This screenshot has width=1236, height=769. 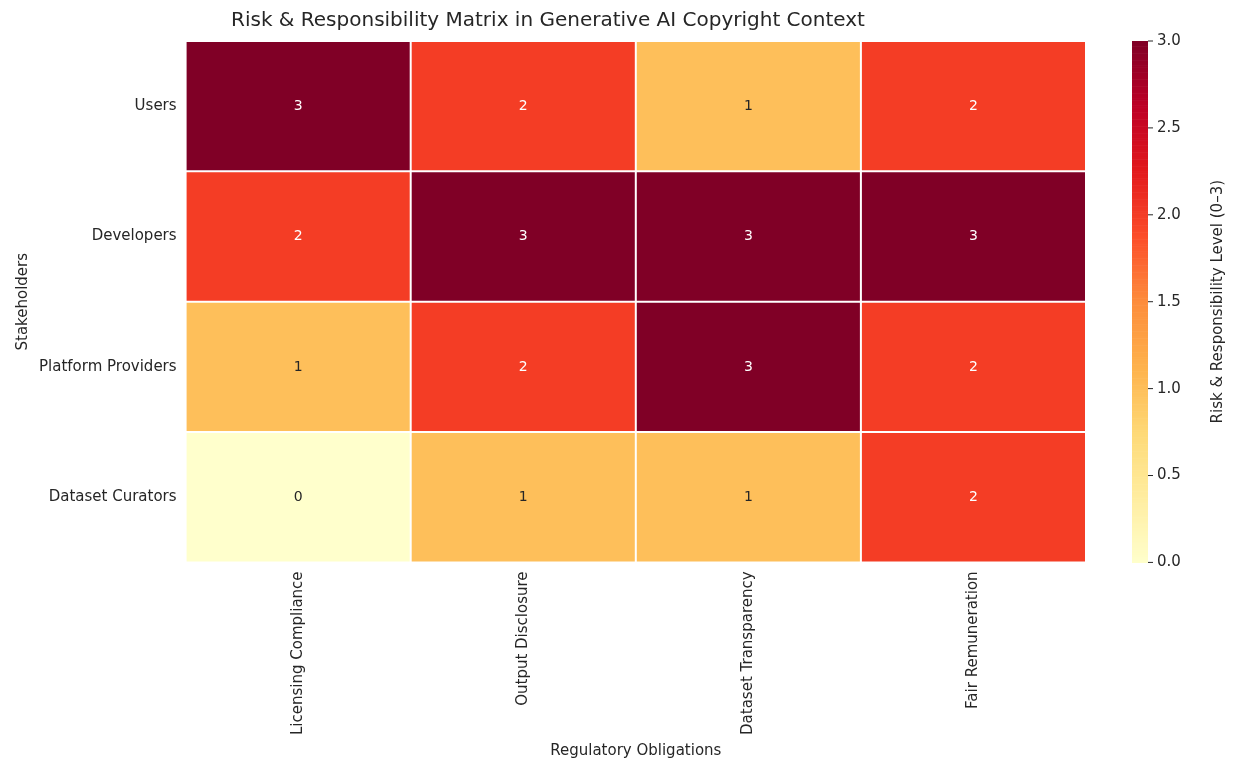 What do you see at coordinates (1169, 126) in the screenshot?
I see `color-bar-label: 2.5` at bounding box center [1169, 126].